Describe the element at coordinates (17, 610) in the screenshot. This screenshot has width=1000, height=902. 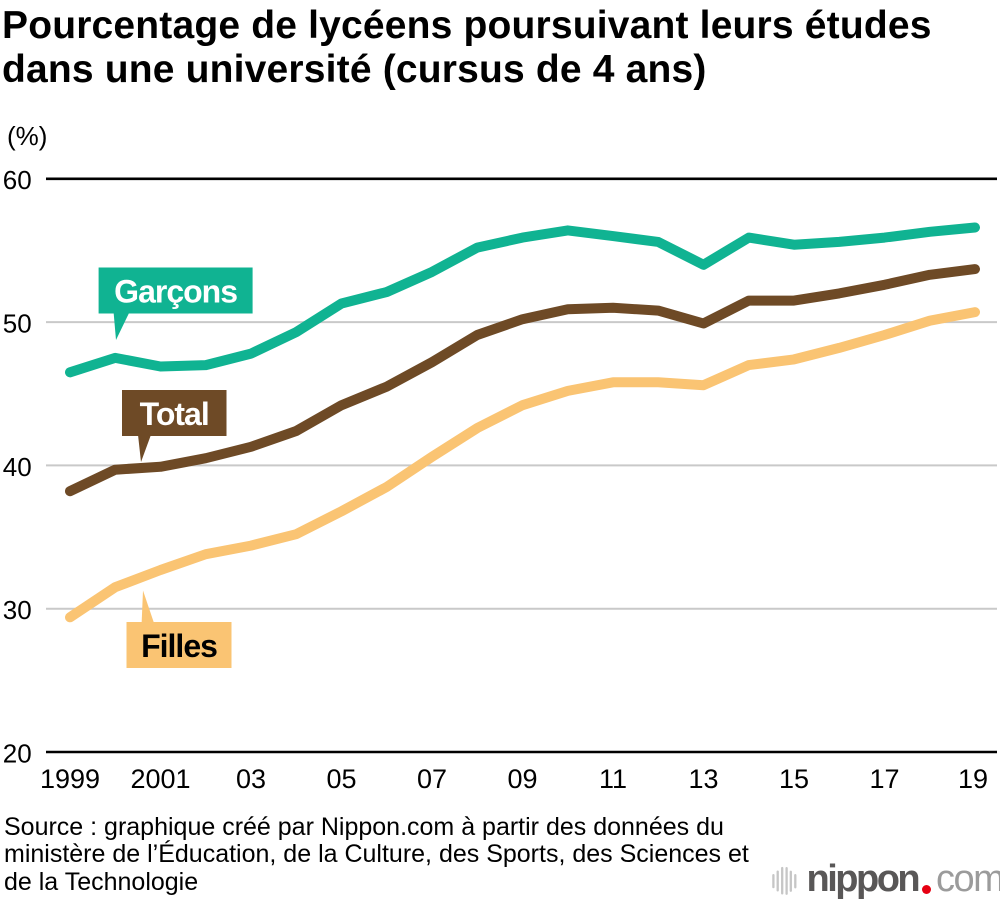
I see `svg-text: 30` at that location.